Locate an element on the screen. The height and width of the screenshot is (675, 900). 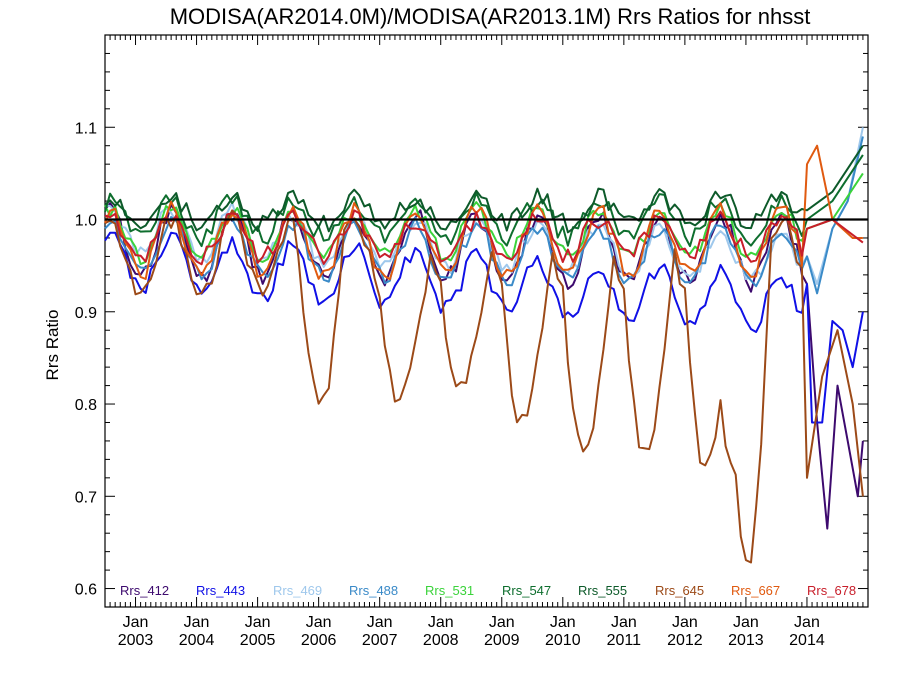
legend-item-rrs-678: Rrs_678 is located at coordinates (831, 590).